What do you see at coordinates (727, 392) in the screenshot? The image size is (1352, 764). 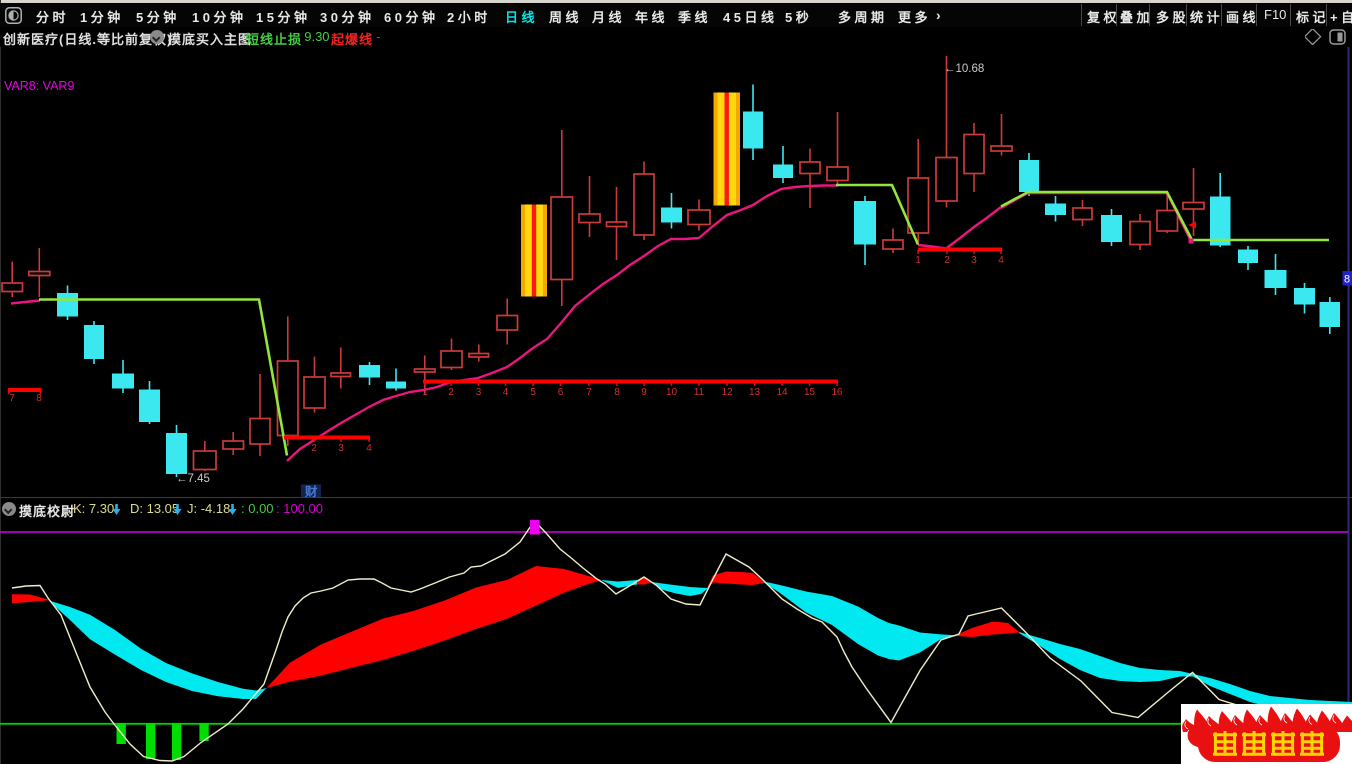 I see `svg-text: 12` at bounding box center [727, 392].